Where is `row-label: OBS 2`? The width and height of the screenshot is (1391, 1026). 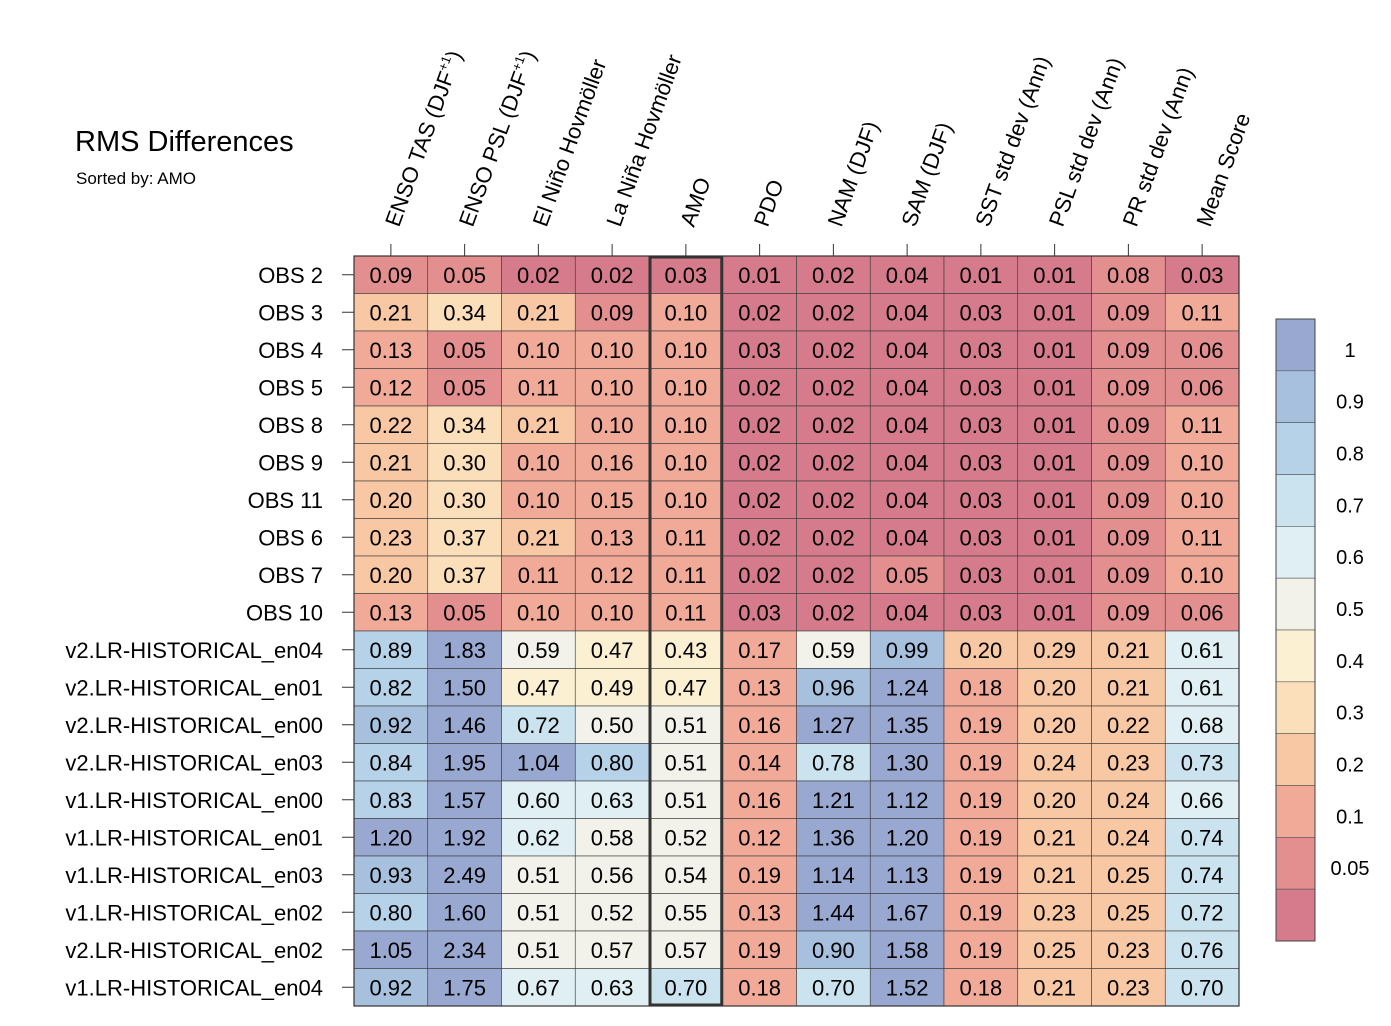 row-label: OBS 2 is located at coordinates (290, 275).